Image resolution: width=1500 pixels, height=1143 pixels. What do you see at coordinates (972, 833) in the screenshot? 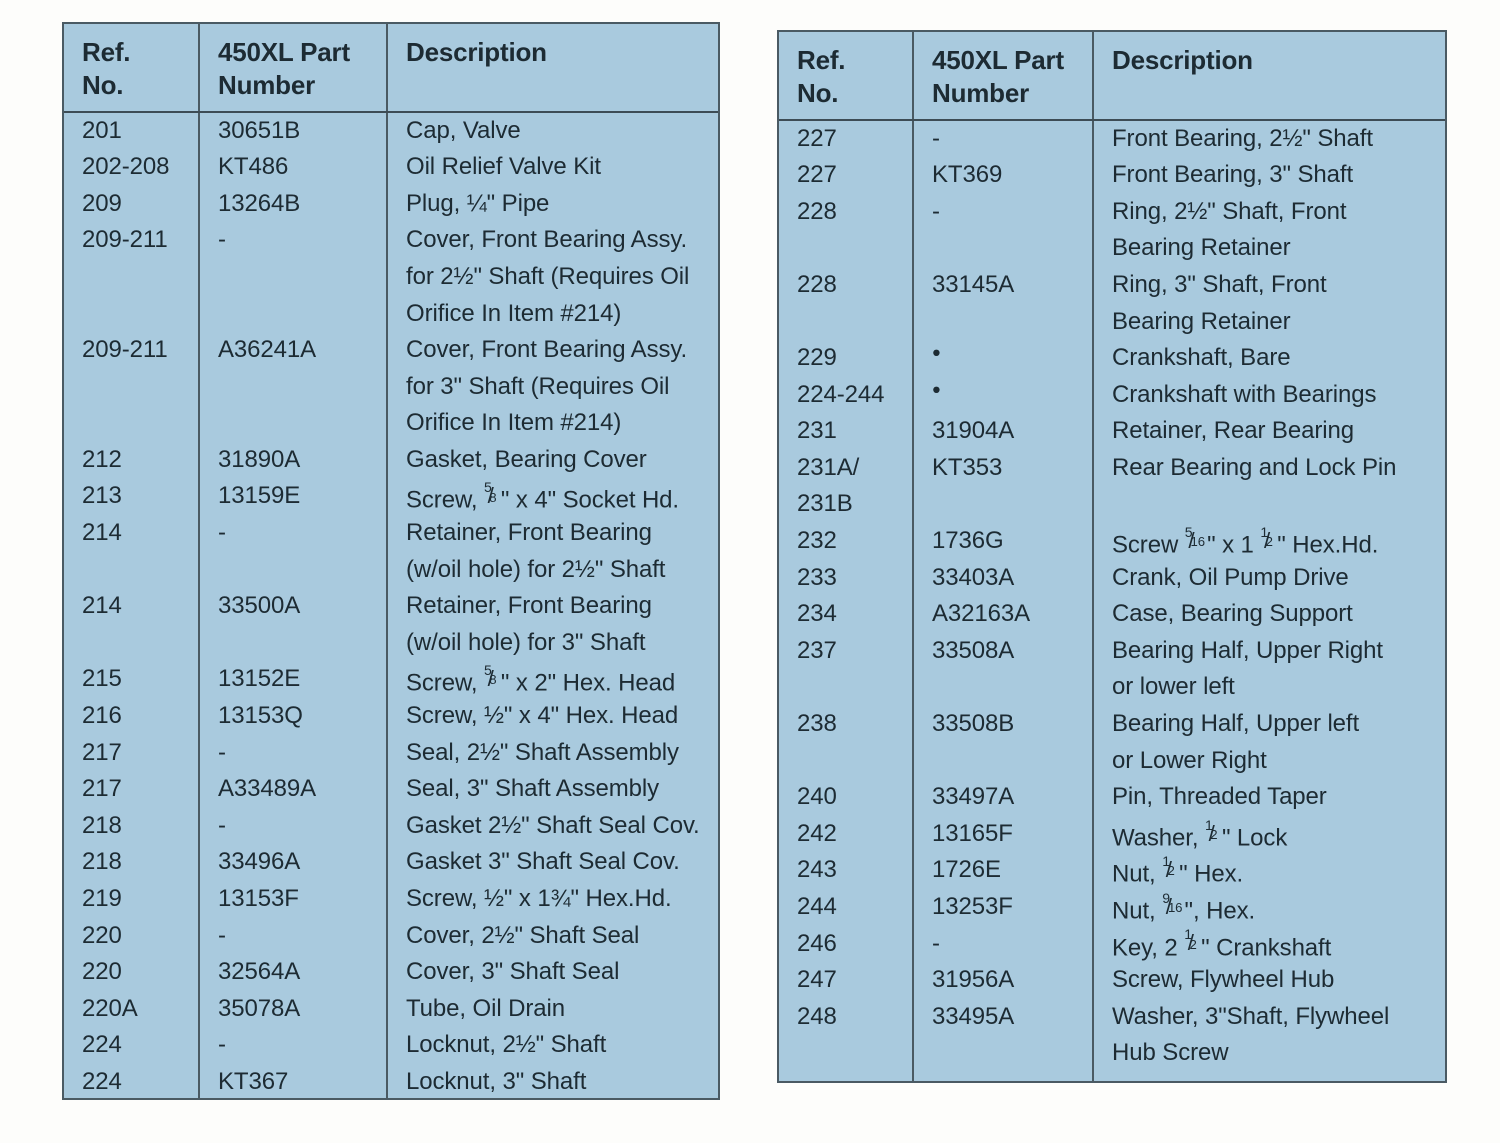
I see `part-number-value: 13165F` at bounding box center [972, 833].